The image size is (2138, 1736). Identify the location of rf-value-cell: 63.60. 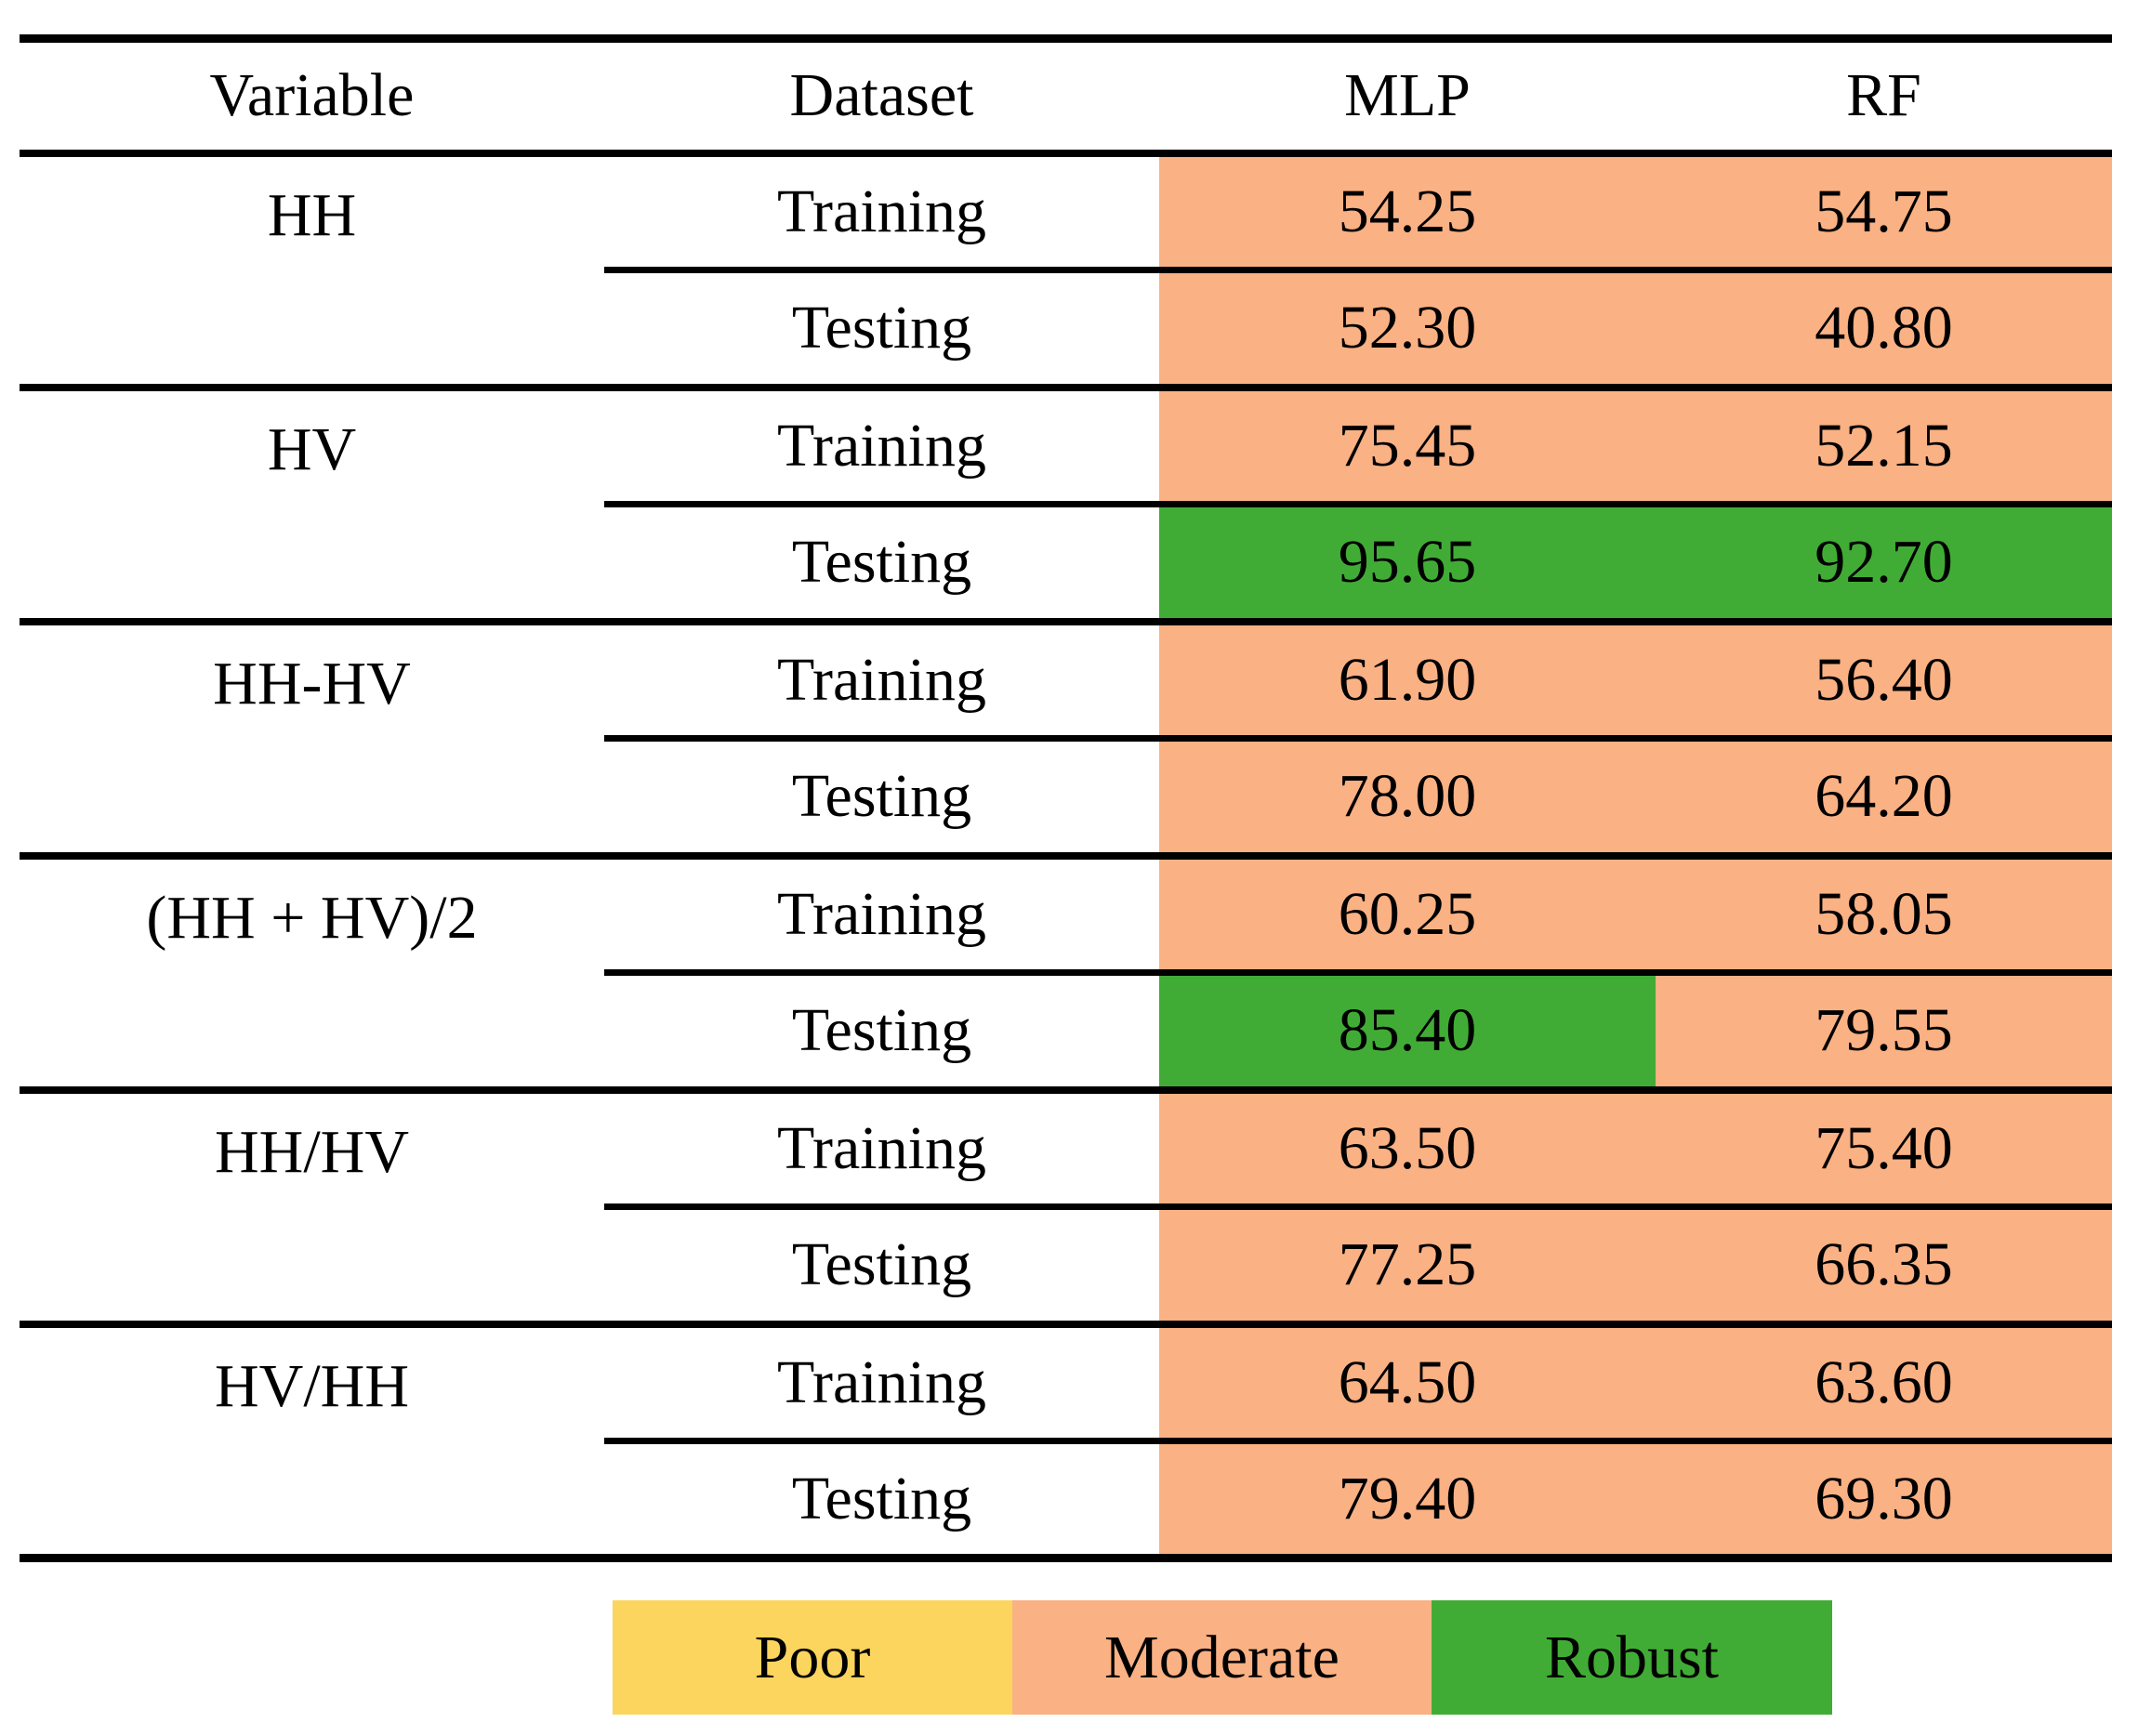
(1884, 1383).